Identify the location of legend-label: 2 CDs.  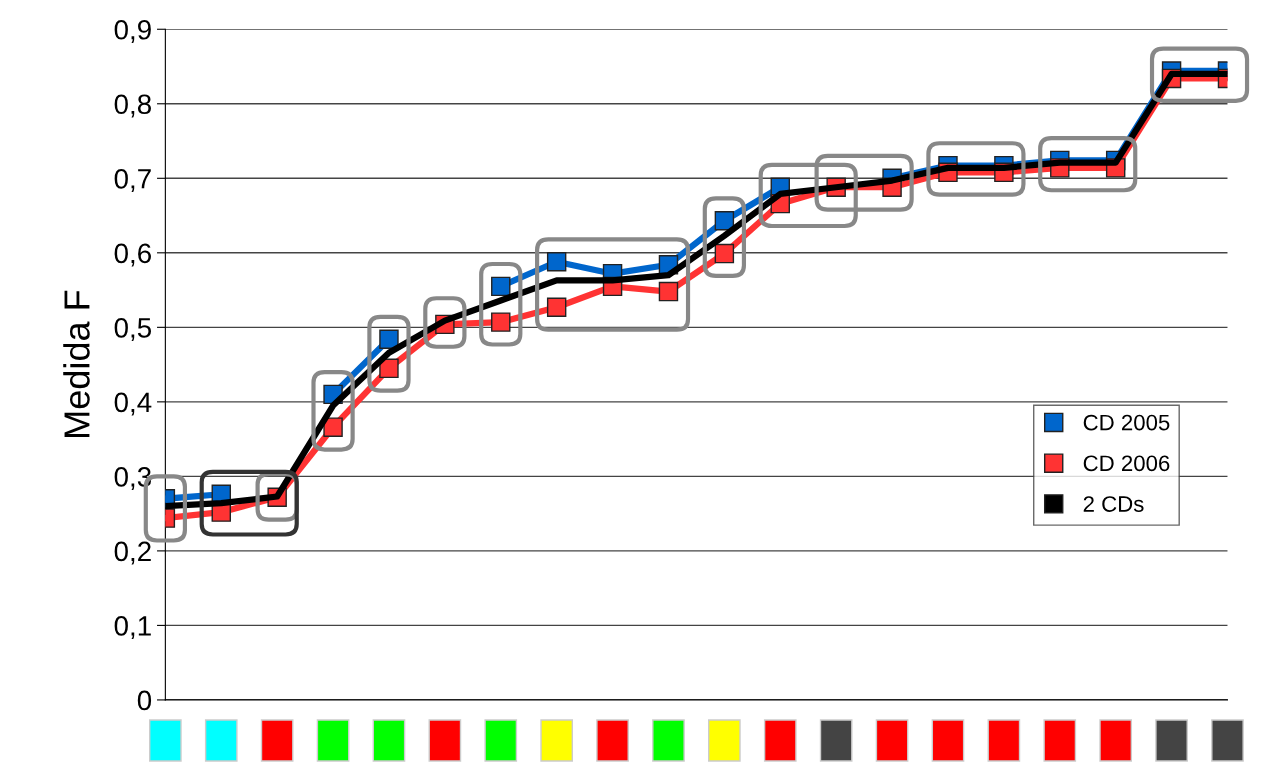
(1113, 504).